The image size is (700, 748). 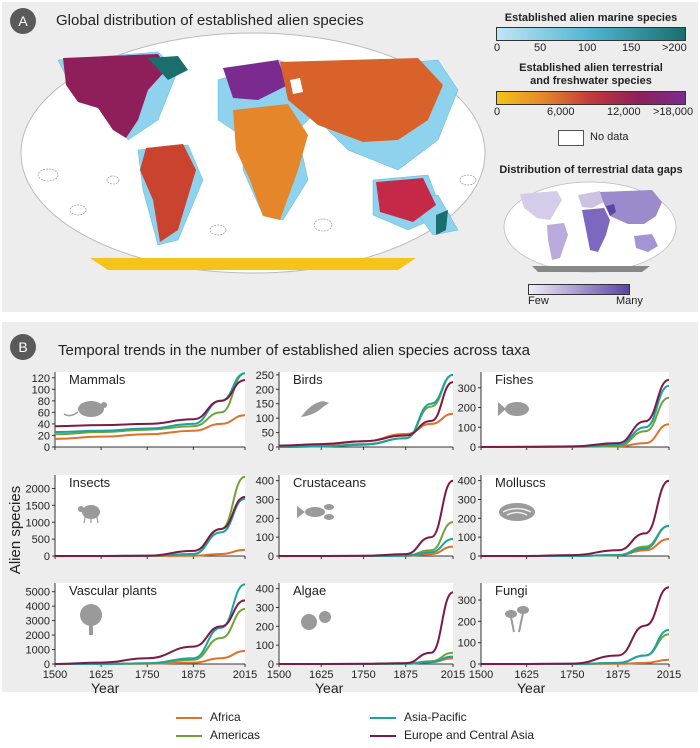 I want to click on mushroom-cap, so click(x=523, y=610).